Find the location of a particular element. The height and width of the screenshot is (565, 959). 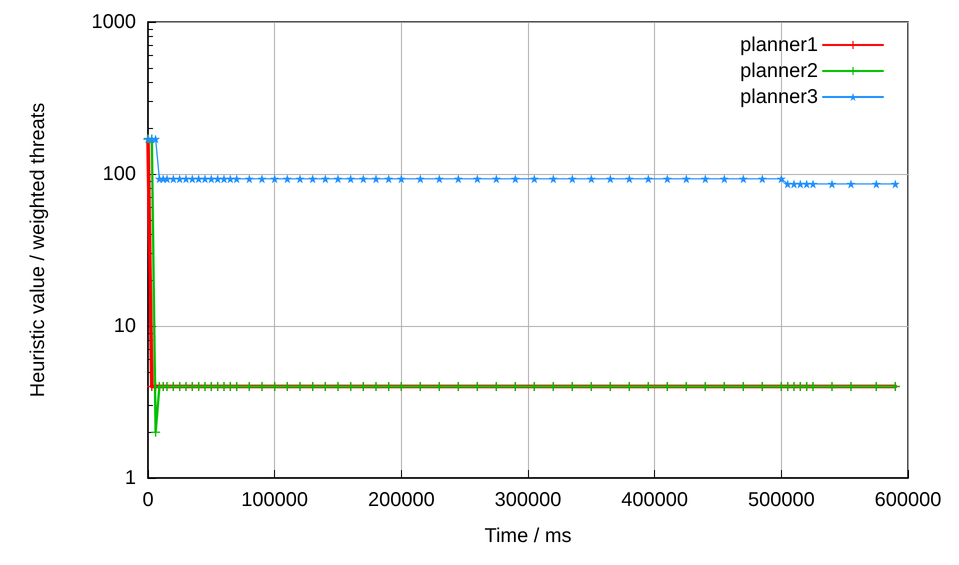

x-tick-label: 300000 is located at coordinates (528, 500).